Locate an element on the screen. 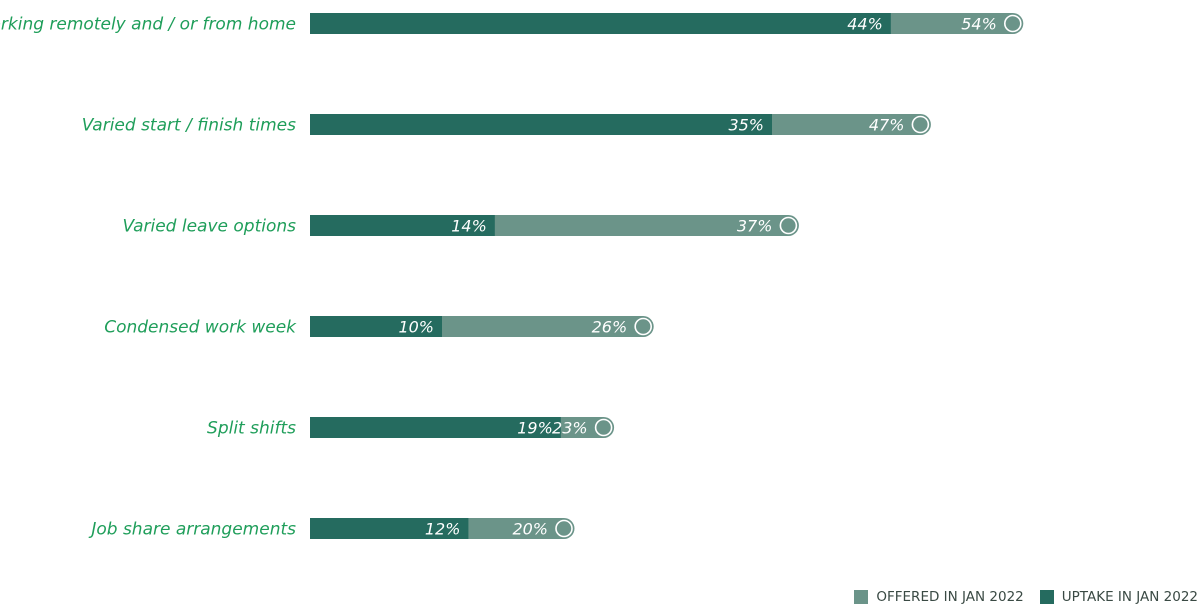  offered-value-label: 23% is located at coordinates (570, 428).